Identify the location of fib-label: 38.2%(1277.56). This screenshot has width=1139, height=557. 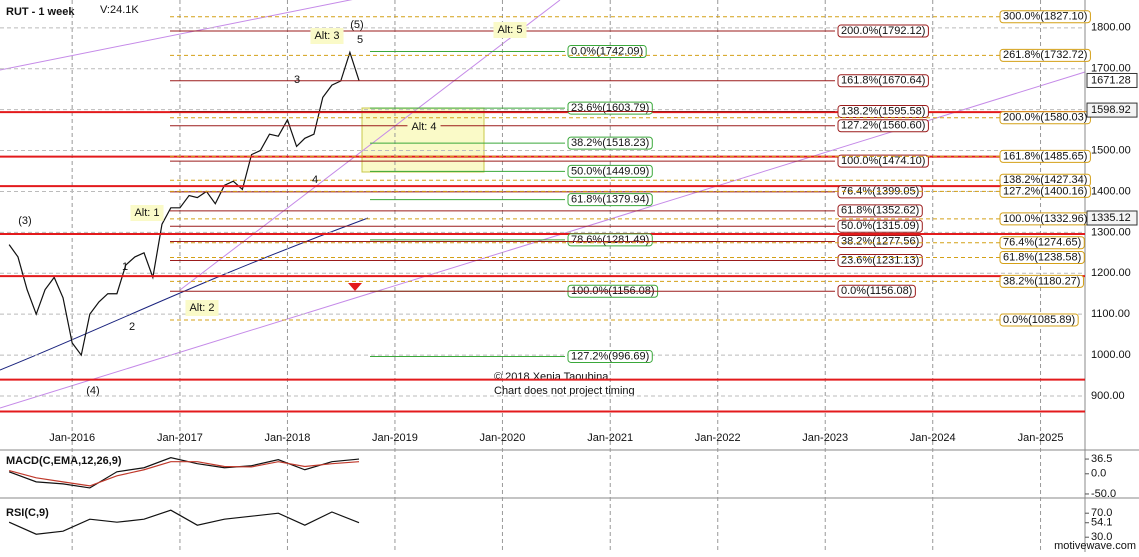
(880, 241).